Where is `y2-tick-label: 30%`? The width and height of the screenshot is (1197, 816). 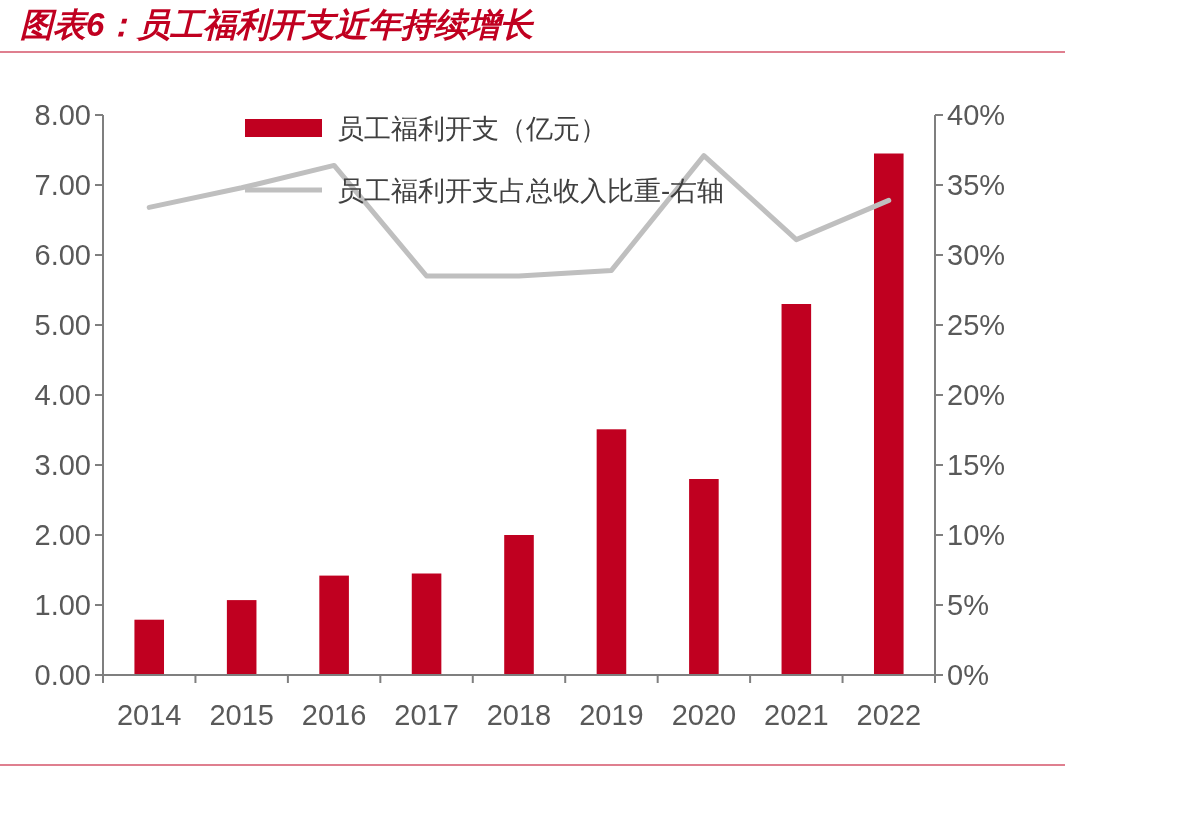
y2-tick-label: 30% is located at coordinates (976, 255).